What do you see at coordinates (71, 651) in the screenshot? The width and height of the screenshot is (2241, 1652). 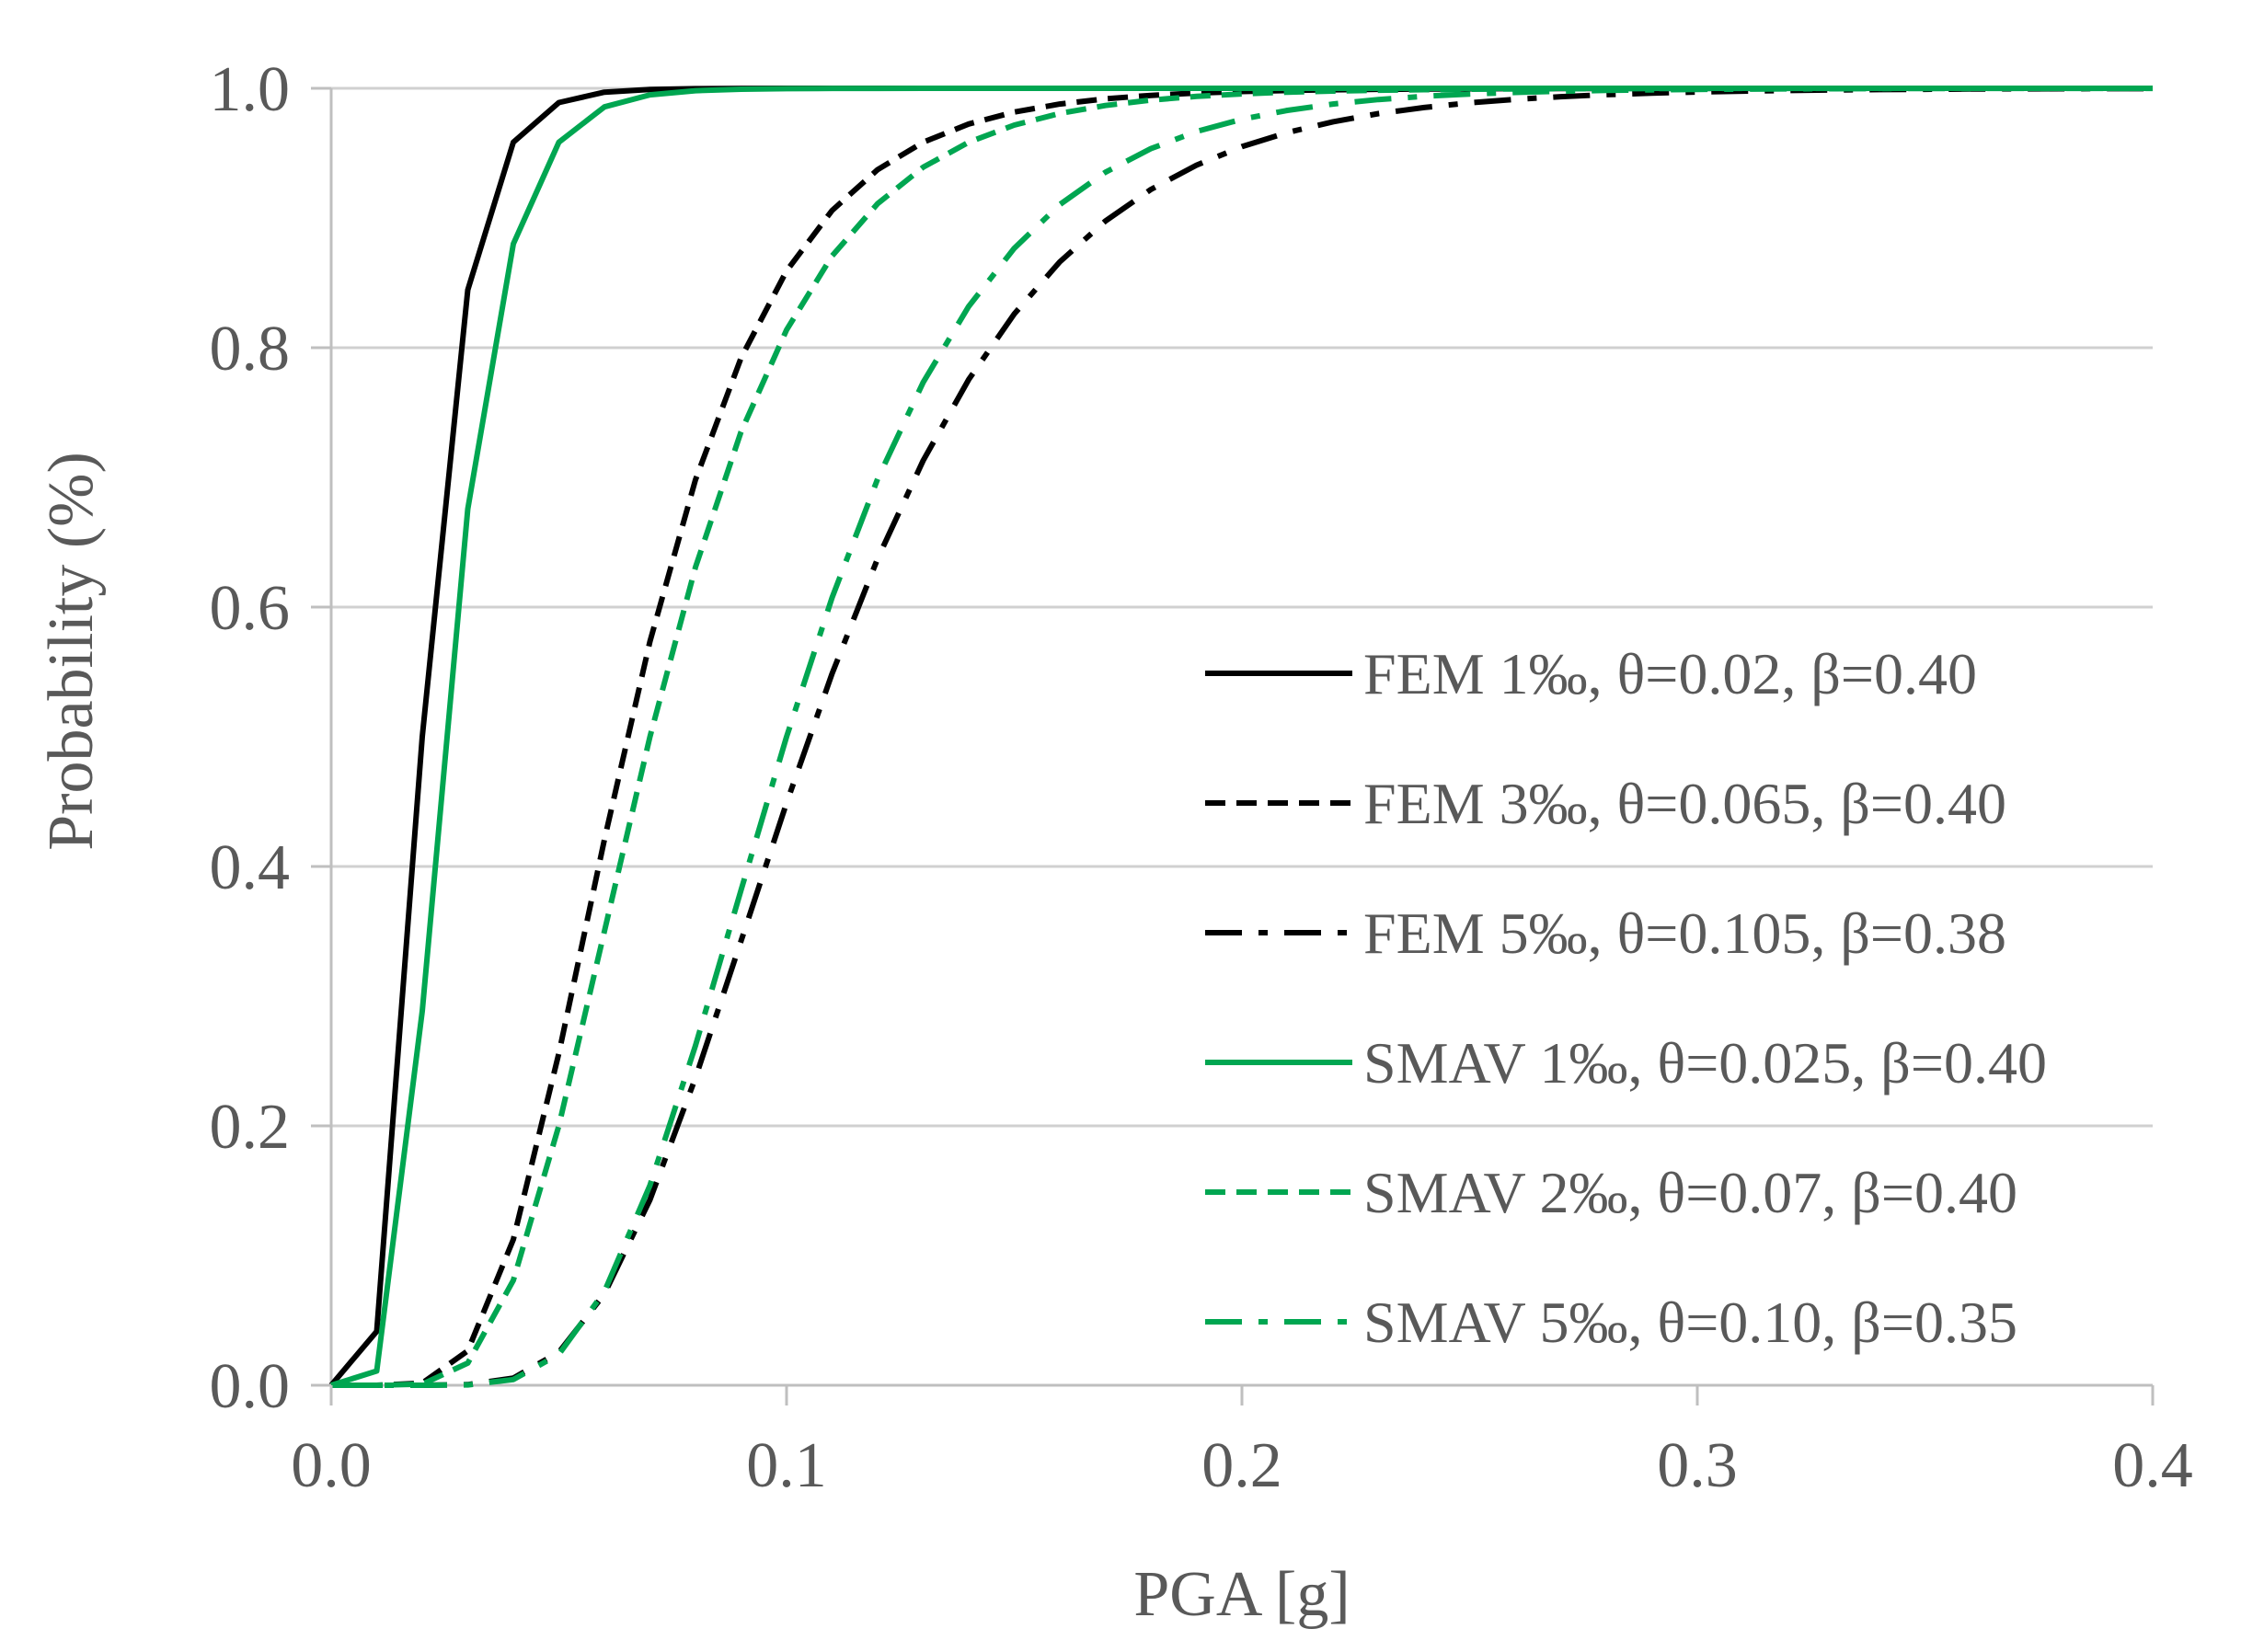 I see `y-axis-title: Probability (%)` at bounding box center [71, 651].